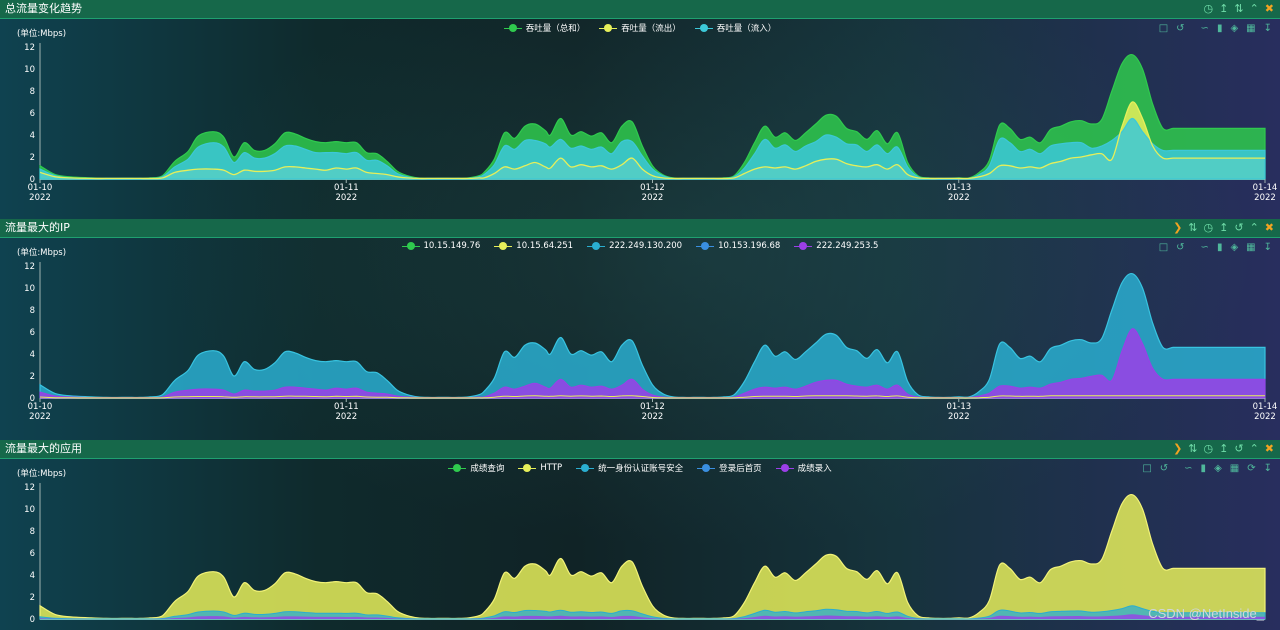 The image size is (1280, 630). Describe the element at coordinates (32, 598) in the screenshot. I see `y-tick-label: 2` at that location.